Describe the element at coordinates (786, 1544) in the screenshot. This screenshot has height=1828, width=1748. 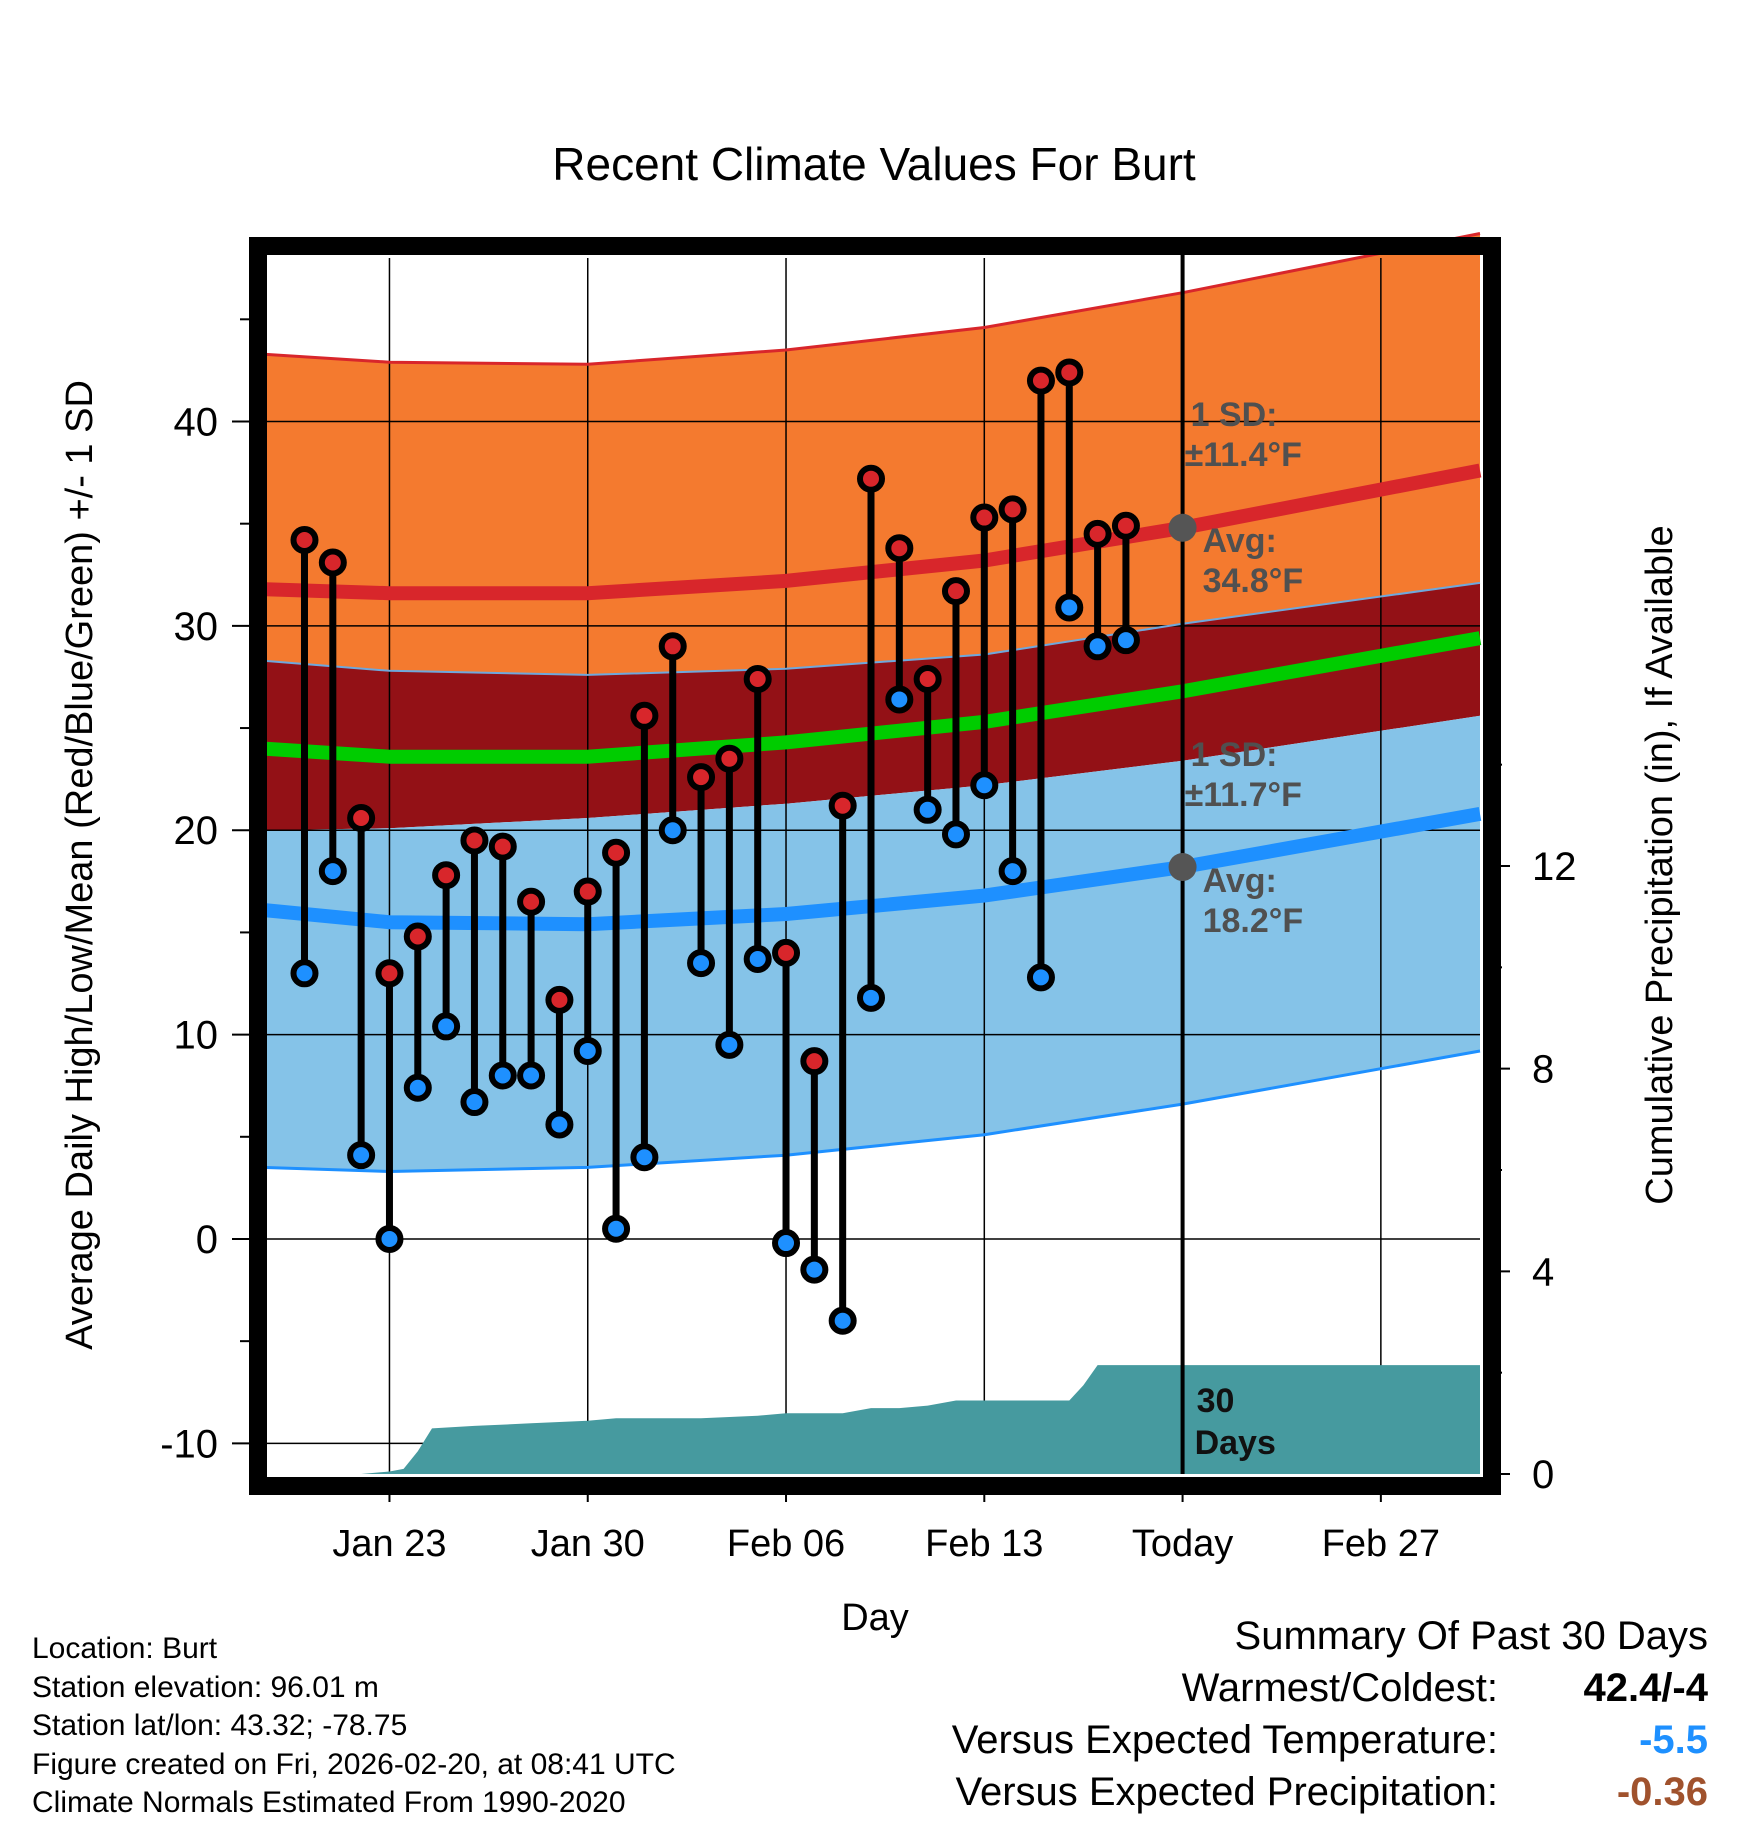
I see `x-tick-label: Feb 06` at that location.